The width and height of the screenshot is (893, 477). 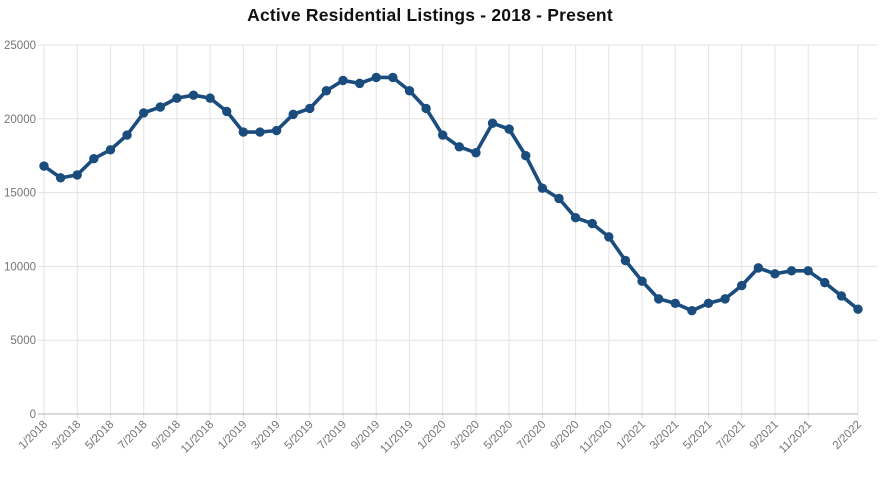 What do you see at coordinates (396, 437) in the screenshot?
I see `x-axis-tick-label: 11/2019` at bounding box center [396, 437].